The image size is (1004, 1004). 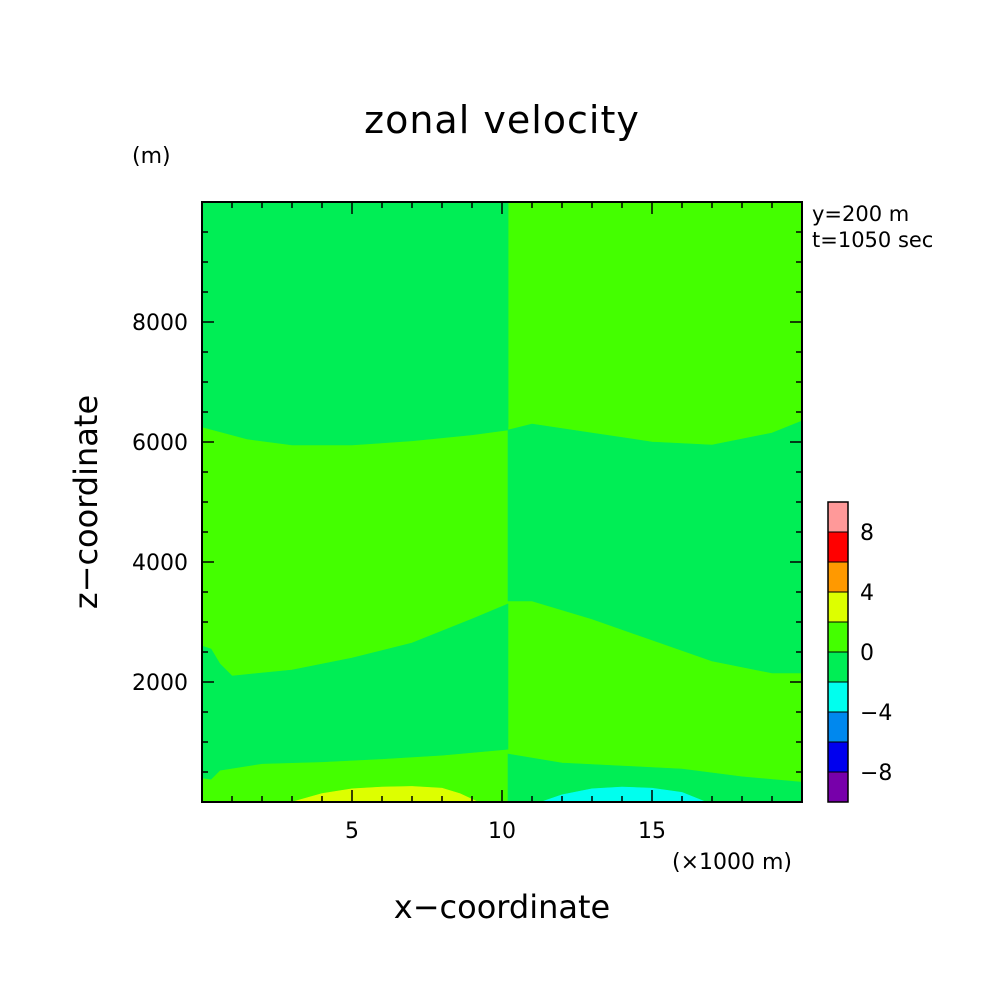 What do you see at coordinates (502, 120) in the screenshot?
I see `chart-title: zonal velocity` at bounding box center [502, 120].